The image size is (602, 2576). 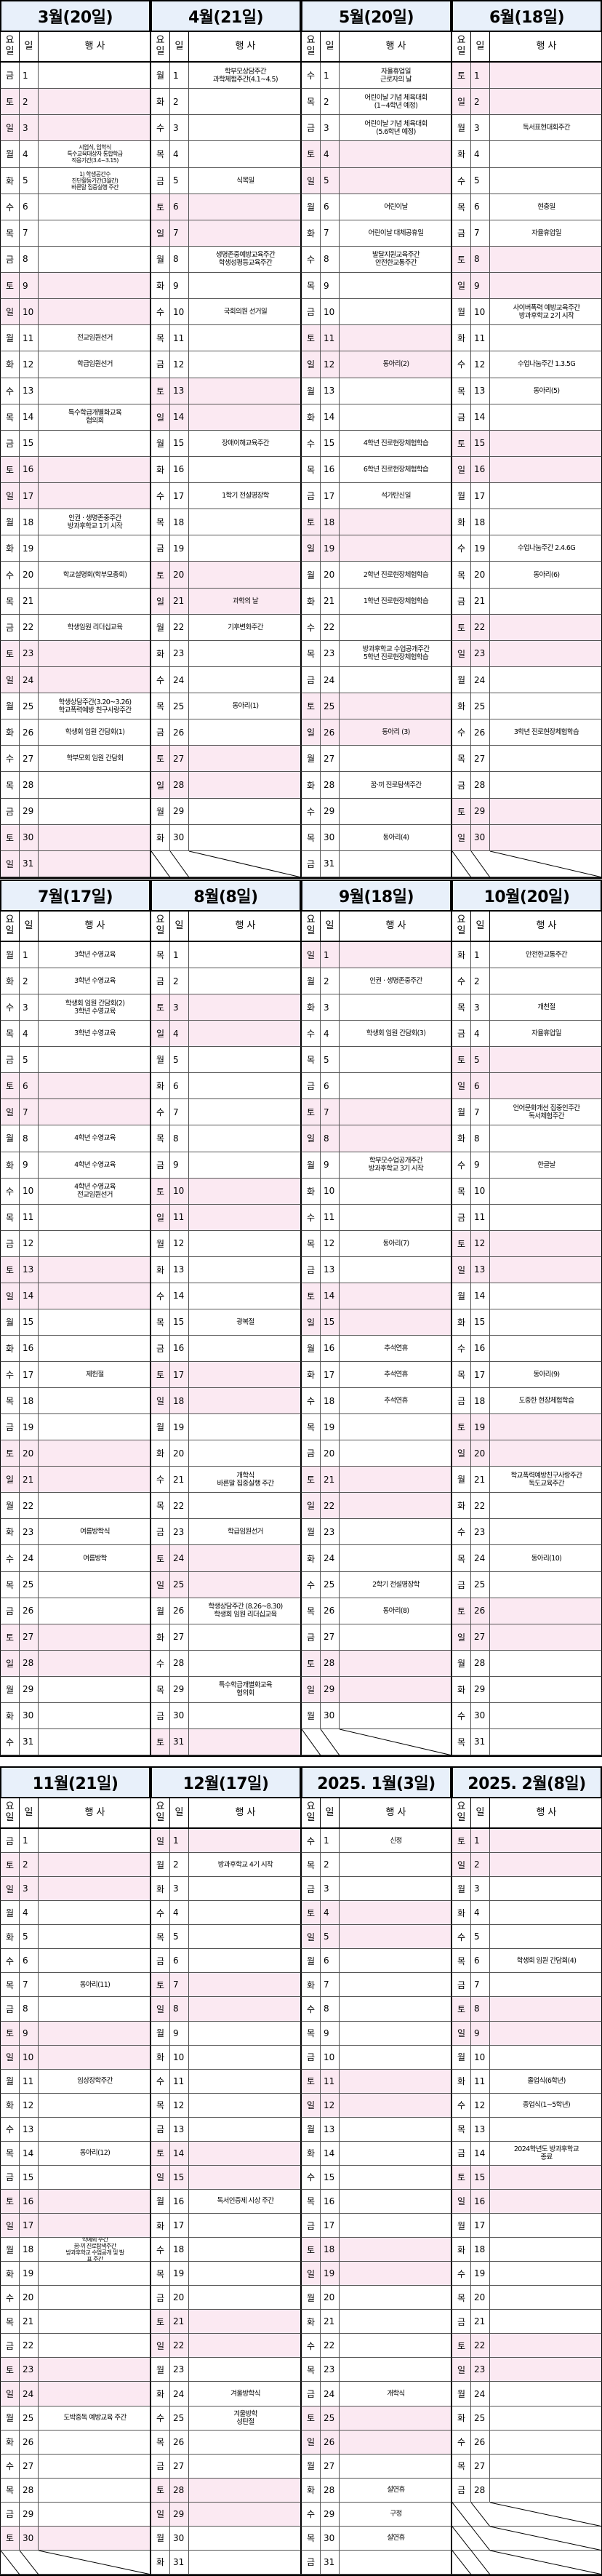 What do you see at coordinates (376, 1034) in the screenshot?
I see `day-row: 수 4 학생회 임원 간담회(3)` at bounding box center [376, 1034].